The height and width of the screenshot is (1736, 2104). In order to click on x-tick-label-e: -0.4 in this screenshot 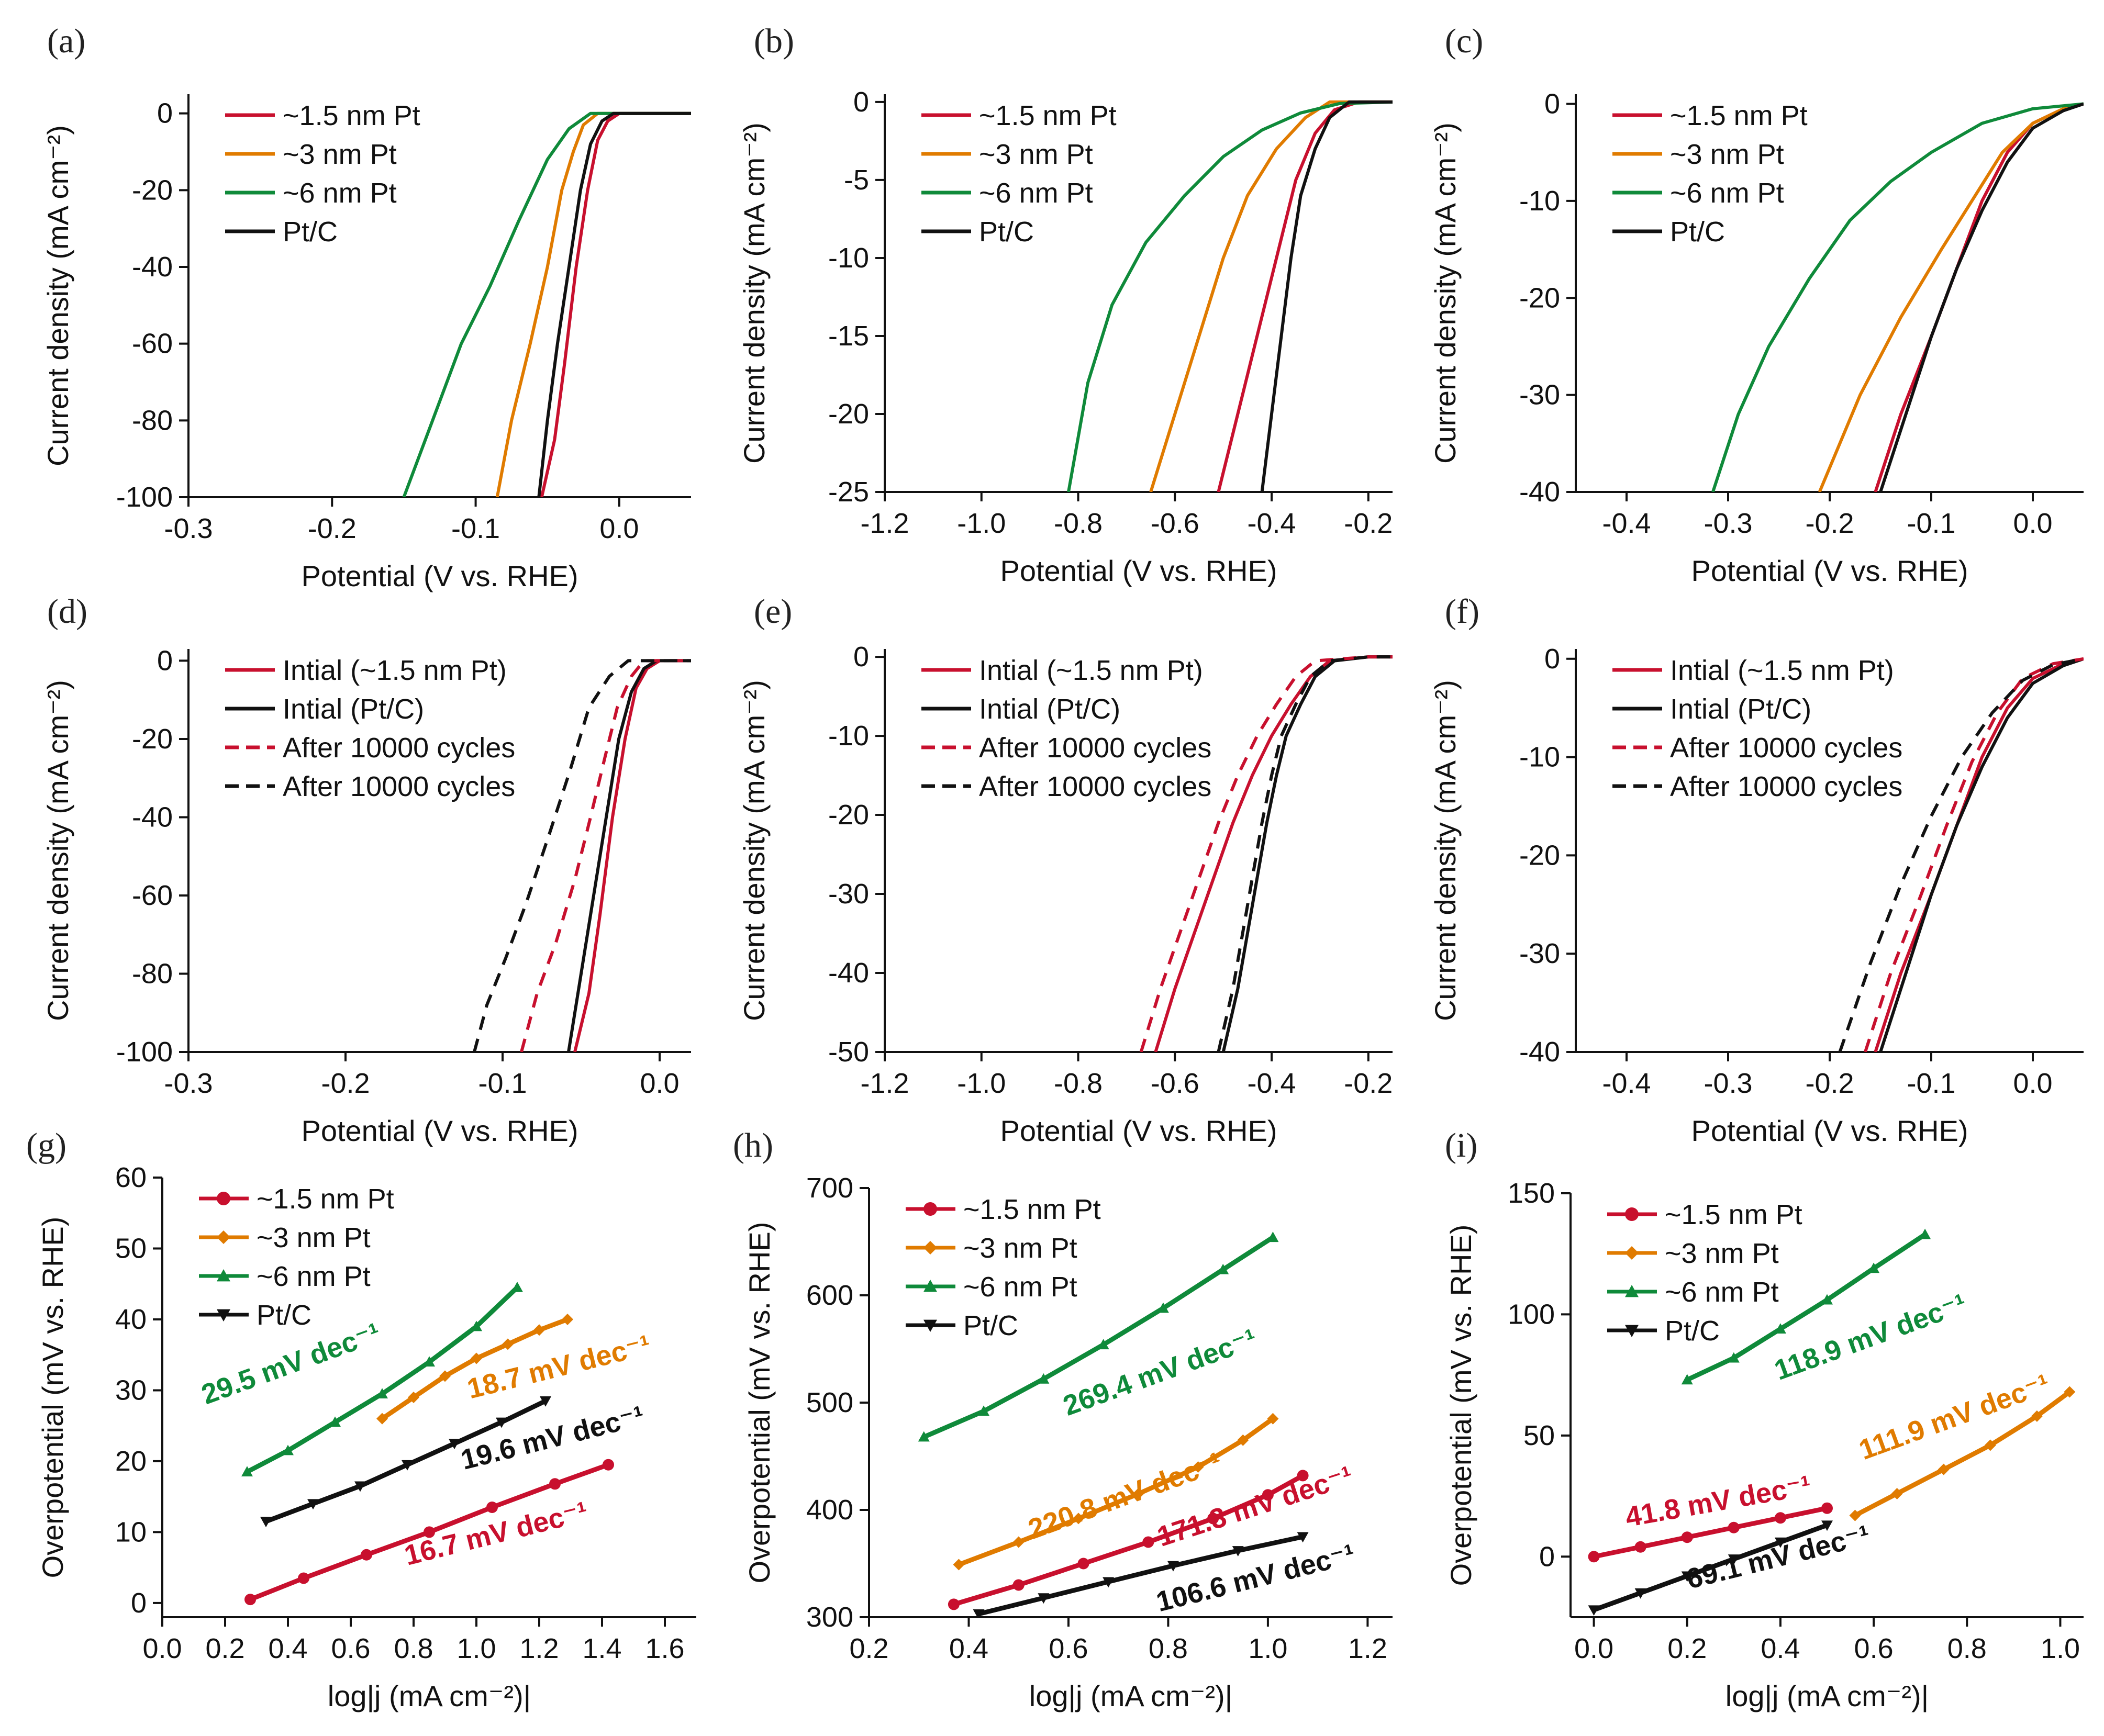, I will do `click(1272, 1083)`.